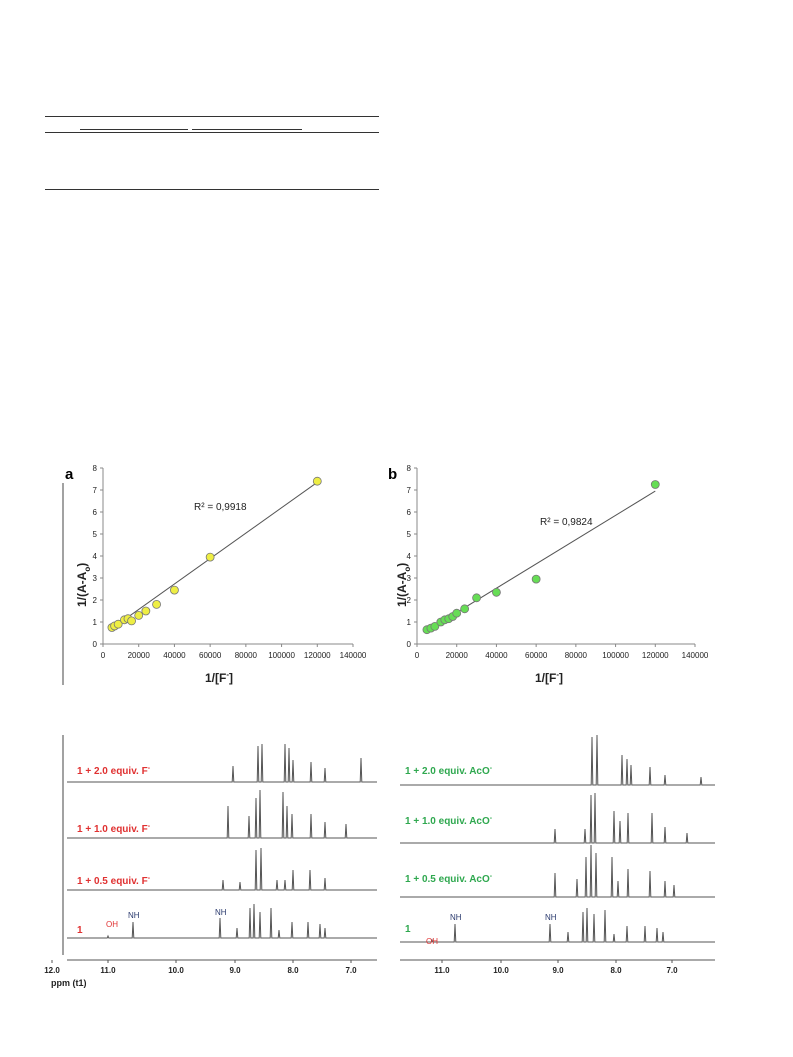 This screenshot has height=1057, width=793. What do you see at coordinates (95, 556) in the screenshot?
I see `chart-a-y-tick-label: 4` at bounding box center [95, 556].